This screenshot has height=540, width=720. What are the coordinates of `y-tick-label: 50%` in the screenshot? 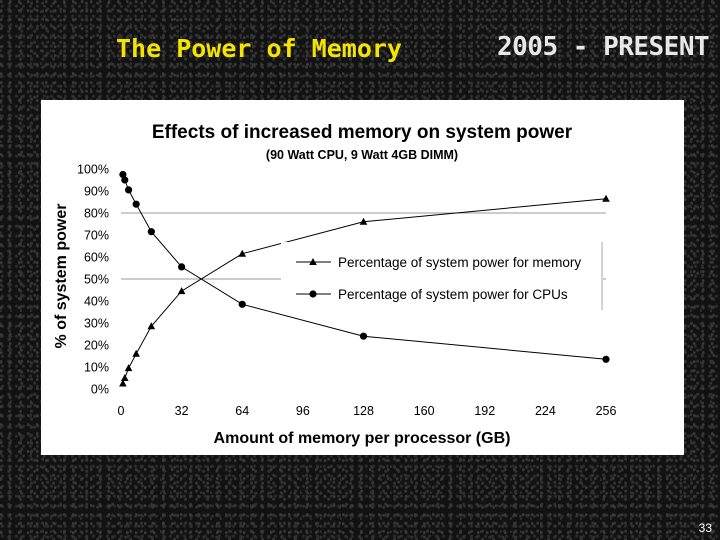 It's located at (96, 280).